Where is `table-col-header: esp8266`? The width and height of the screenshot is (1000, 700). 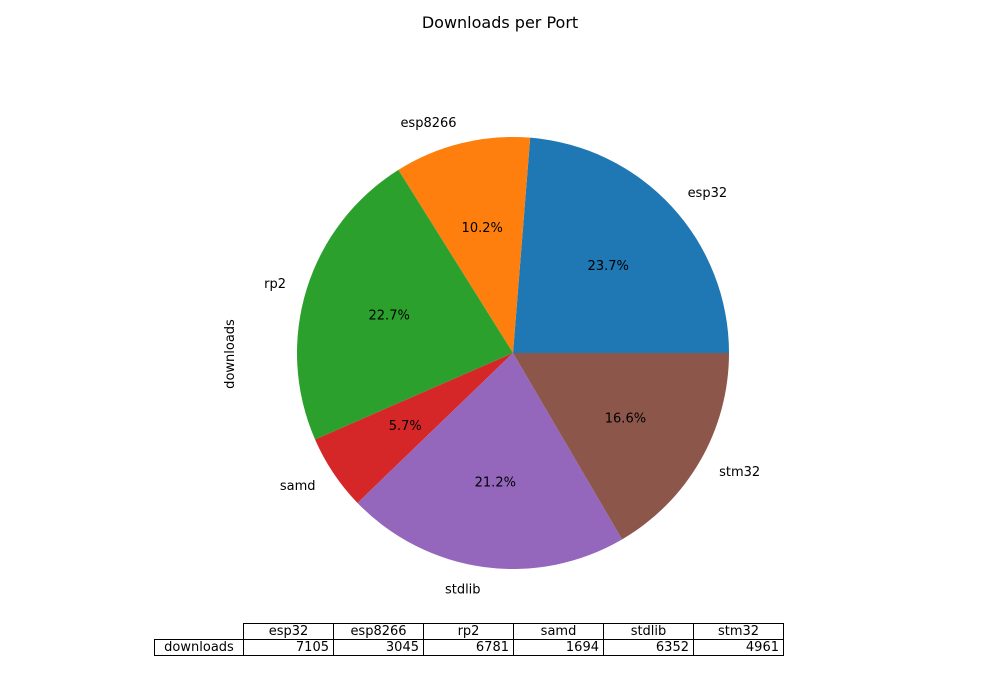
table-col-header: esp8266 is located at coordinates (378, 631).